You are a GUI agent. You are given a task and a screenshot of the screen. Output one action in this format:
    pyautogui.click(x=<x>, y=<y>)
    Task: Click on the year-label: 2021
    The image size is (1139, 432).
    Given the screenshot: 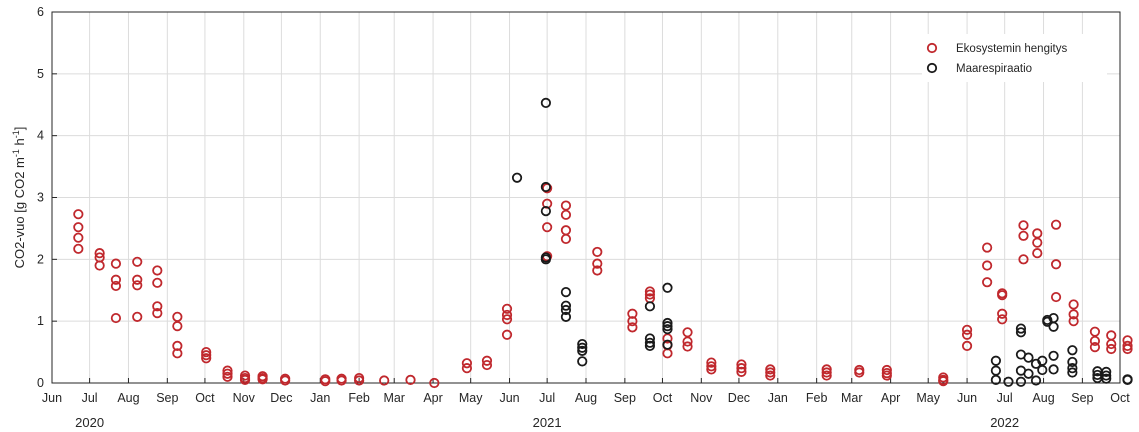 What is the action you would take?
    pyautogui.click(x=547, y=422)
    